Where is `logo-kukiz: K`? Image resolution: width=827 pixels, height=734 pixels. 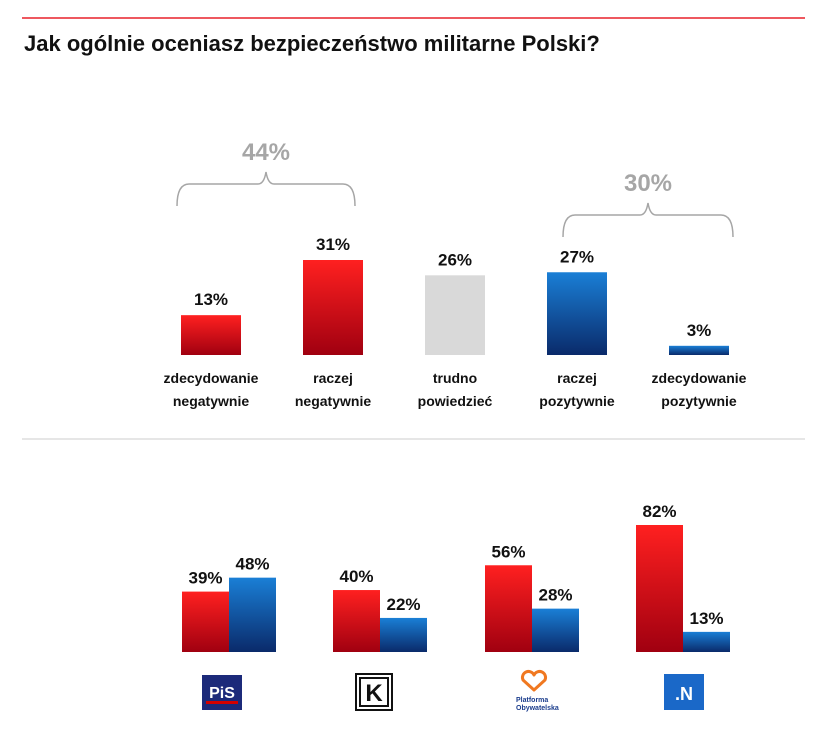 logo-kukiz: K is located at coordinates (374, 692).